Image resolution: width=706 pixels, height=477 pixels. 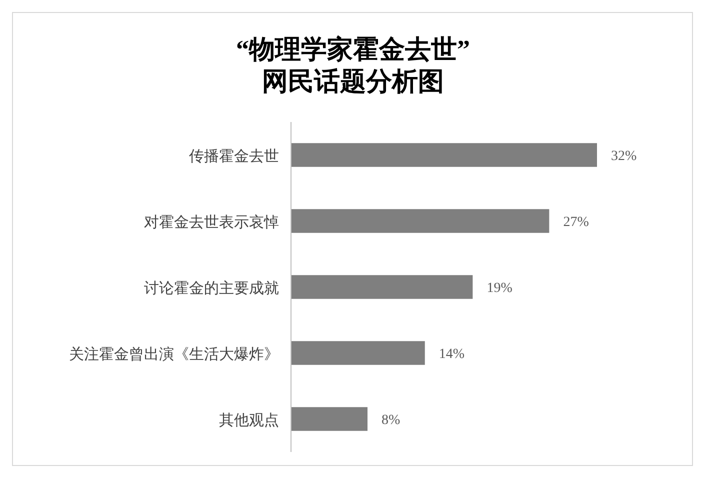 I want to click on y-tick-label: 讨论霍金的主要成就, so click(x=211, y=288).